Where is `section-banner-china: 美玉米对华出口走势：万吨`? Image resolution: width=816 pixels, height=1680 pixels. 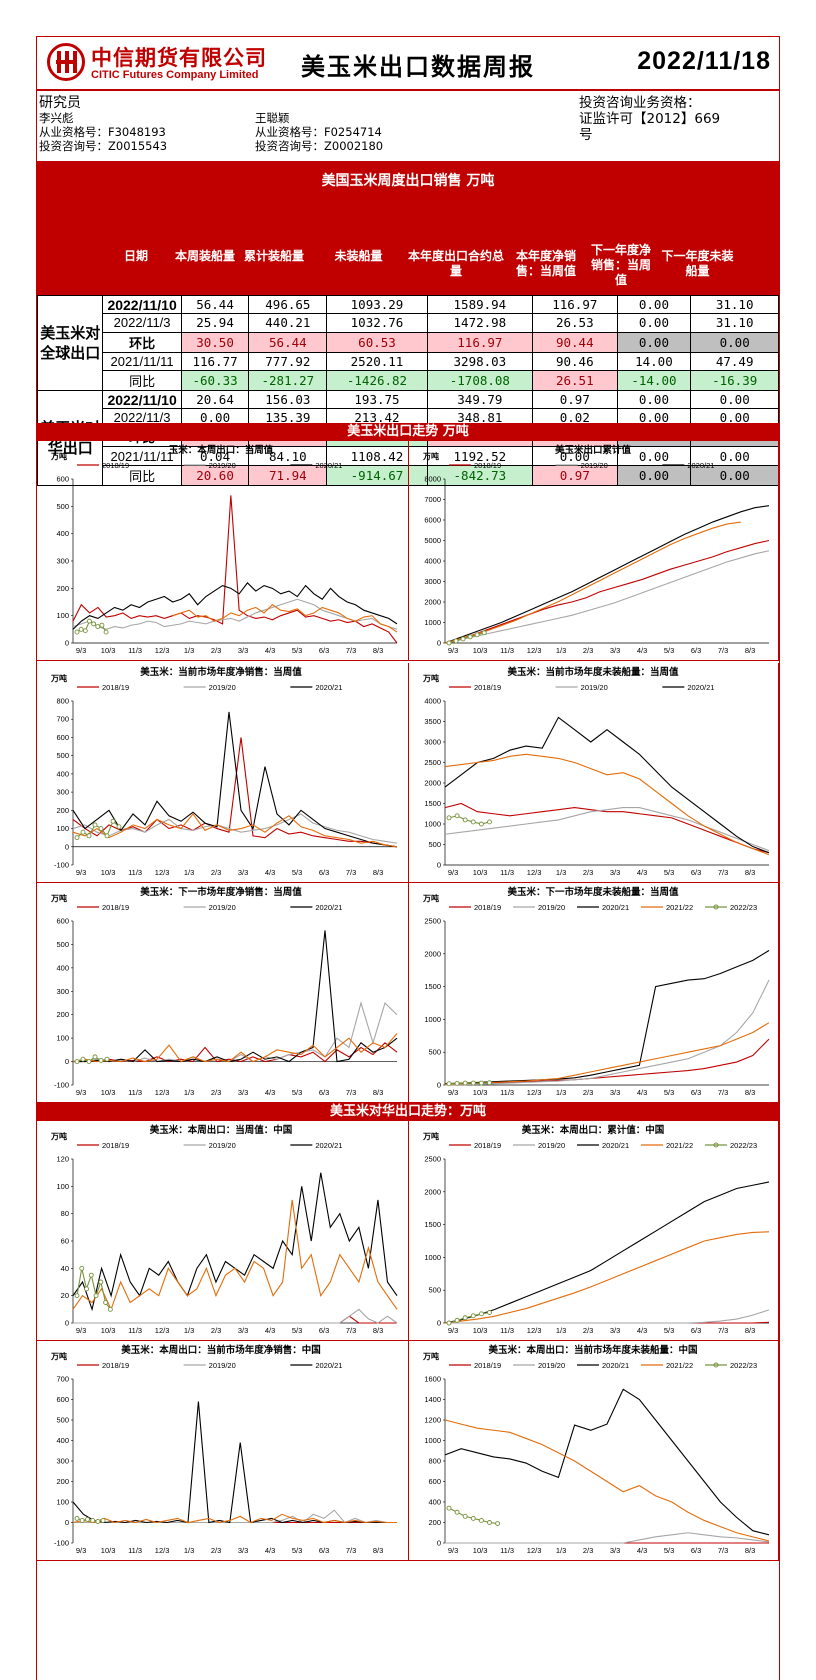
section-banner-china: 美玉米对华出口走势：万吨 is located at coordinates (408, 1112).